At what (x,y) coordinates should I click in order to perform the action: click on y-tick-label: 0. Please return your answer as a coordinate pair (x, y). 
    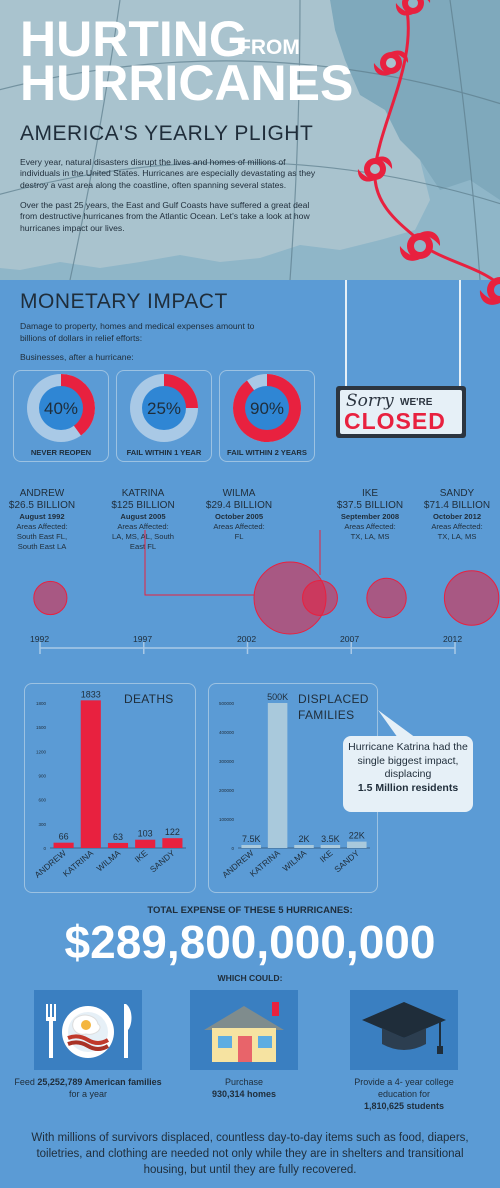
    Looking at the image, I should click on (232, 848).